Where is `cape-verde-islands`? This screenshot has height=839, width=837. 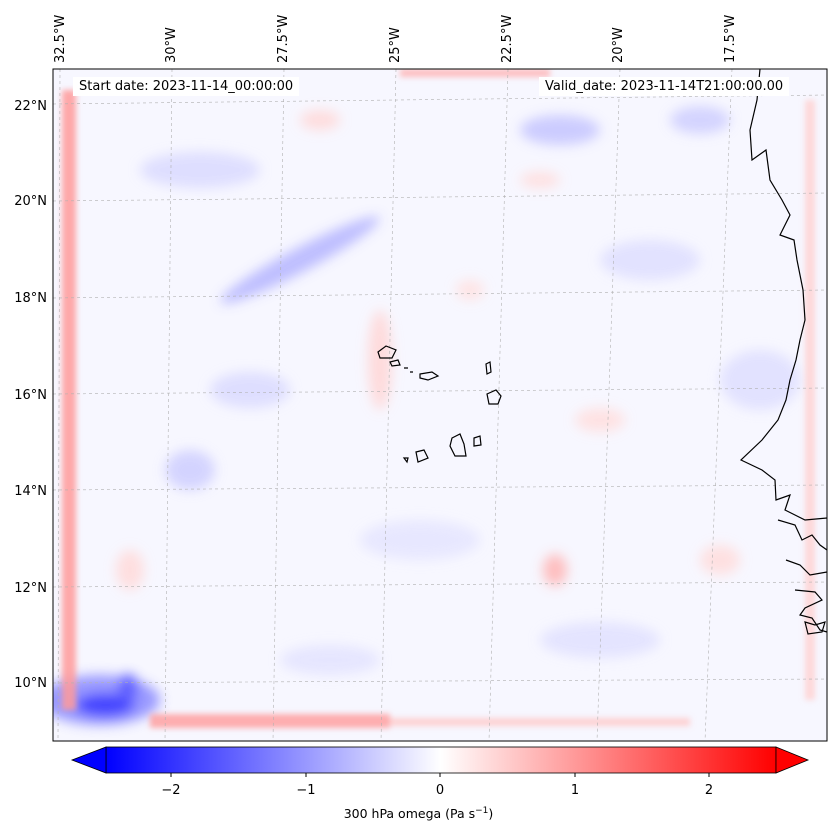
cape-verde-islands is located at coordinates (439, 404).